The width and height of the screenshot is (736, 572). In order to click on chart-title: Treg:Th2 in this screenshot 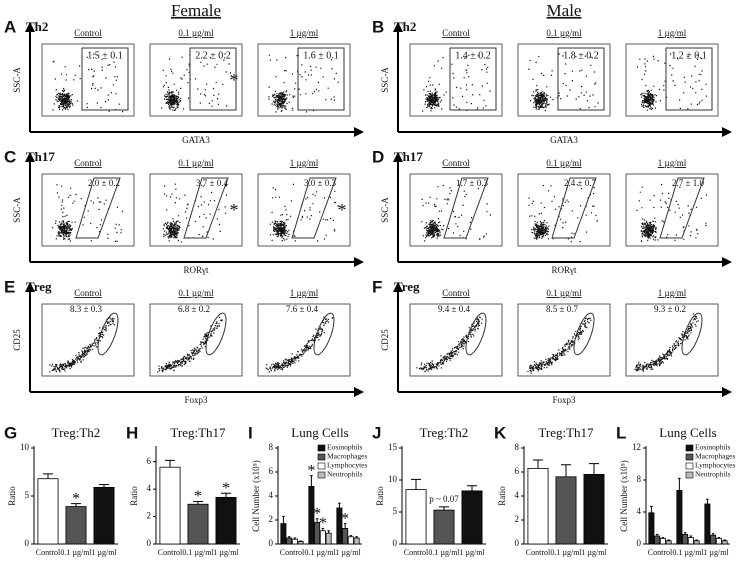, I will do `click(76, 432)`.